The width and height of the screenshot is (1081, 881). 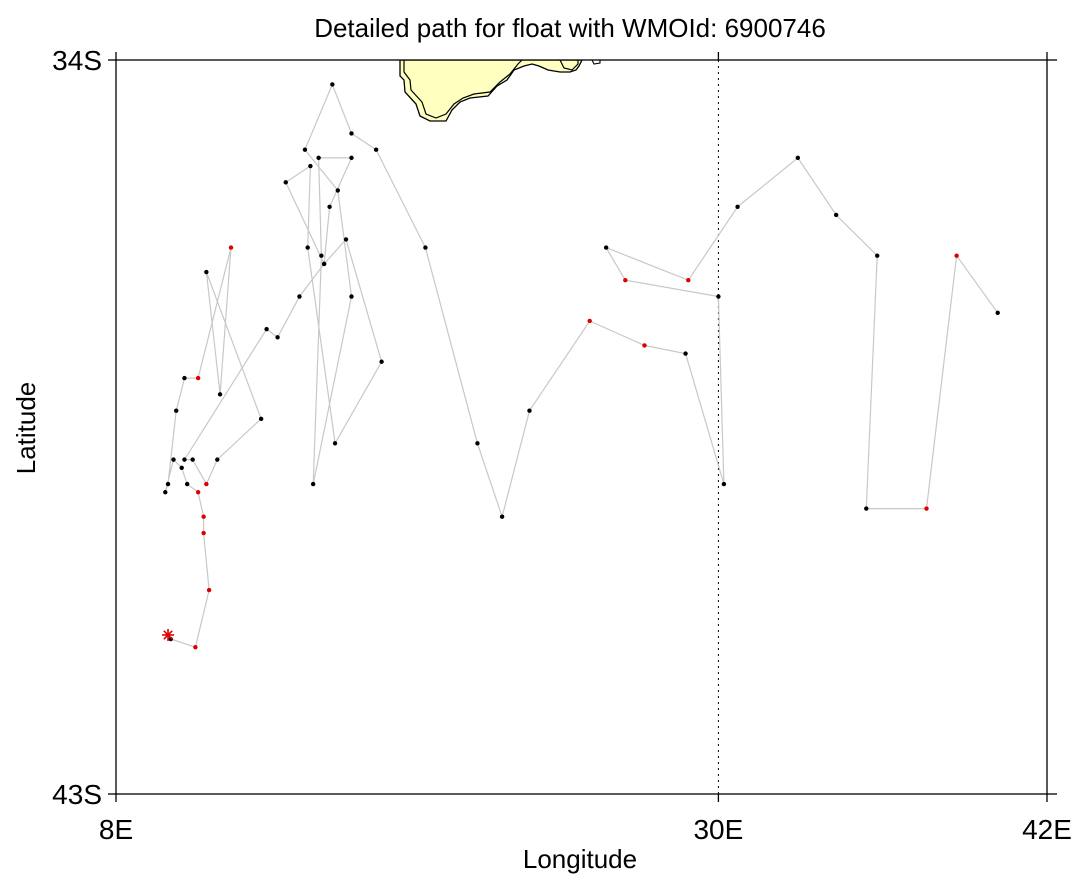 What do you see at coordinates (1047, 829) in the screenshot?
I see `x-tick-label: 42E` at bounding box center [1047, 829].